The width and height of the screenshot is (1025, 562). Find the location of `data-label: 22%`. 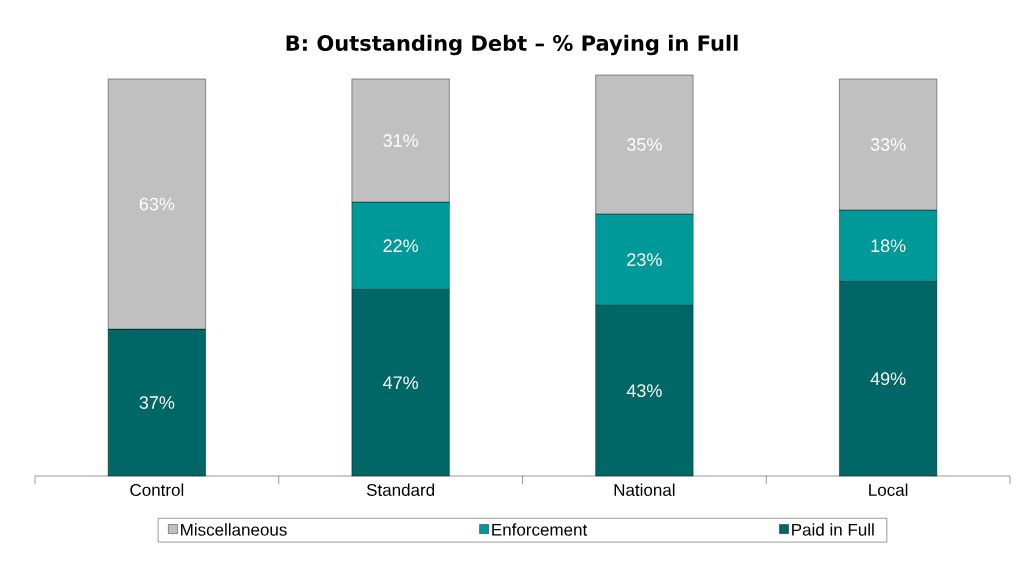

data-label: 22% is located at coordinates (401, 246).